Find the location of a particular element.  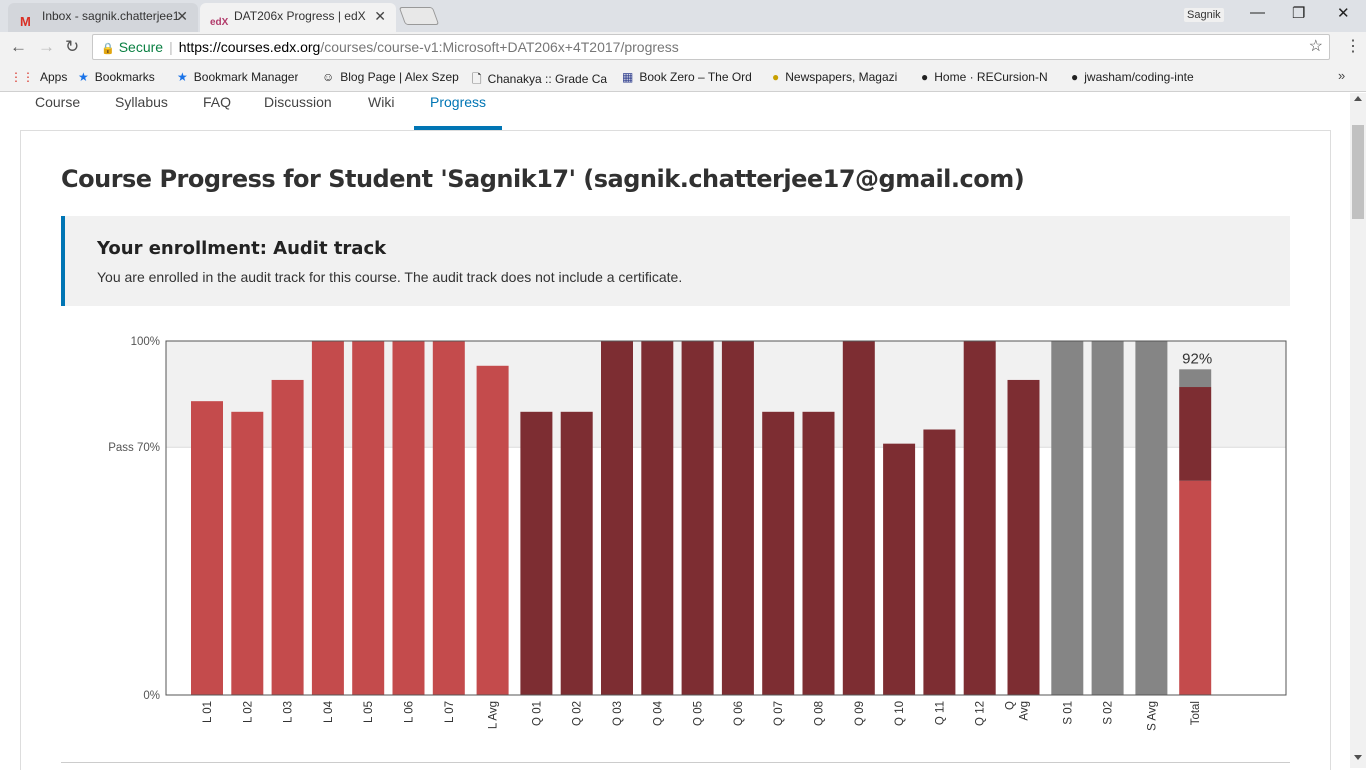

total-segment-lab is located at coordinates (1195, 587).